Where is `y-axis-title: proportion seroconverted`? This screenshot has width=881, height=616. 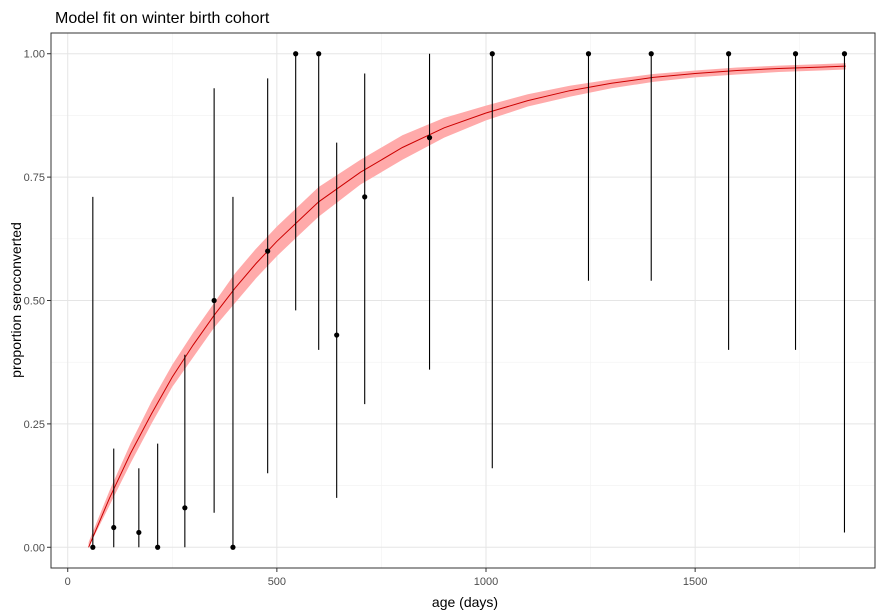
y-axis-title: proportion seroconverted is located at coordinates (16, 300).